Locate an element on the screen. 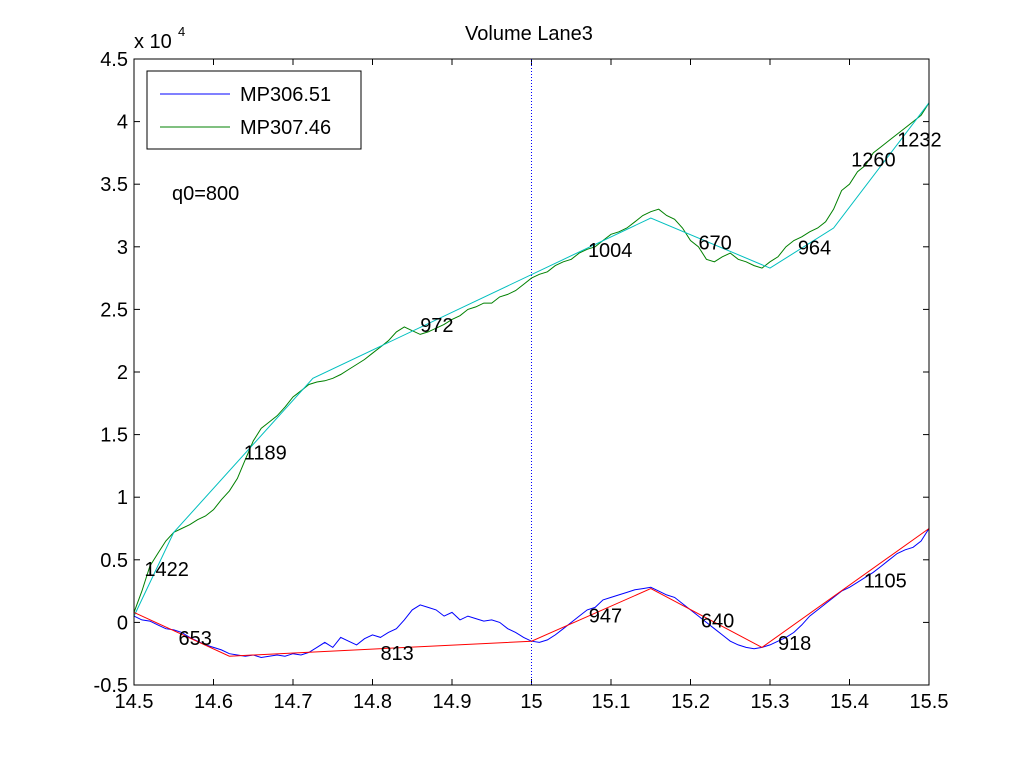  annotation-4: 670 is located at coordinates (714, 243).